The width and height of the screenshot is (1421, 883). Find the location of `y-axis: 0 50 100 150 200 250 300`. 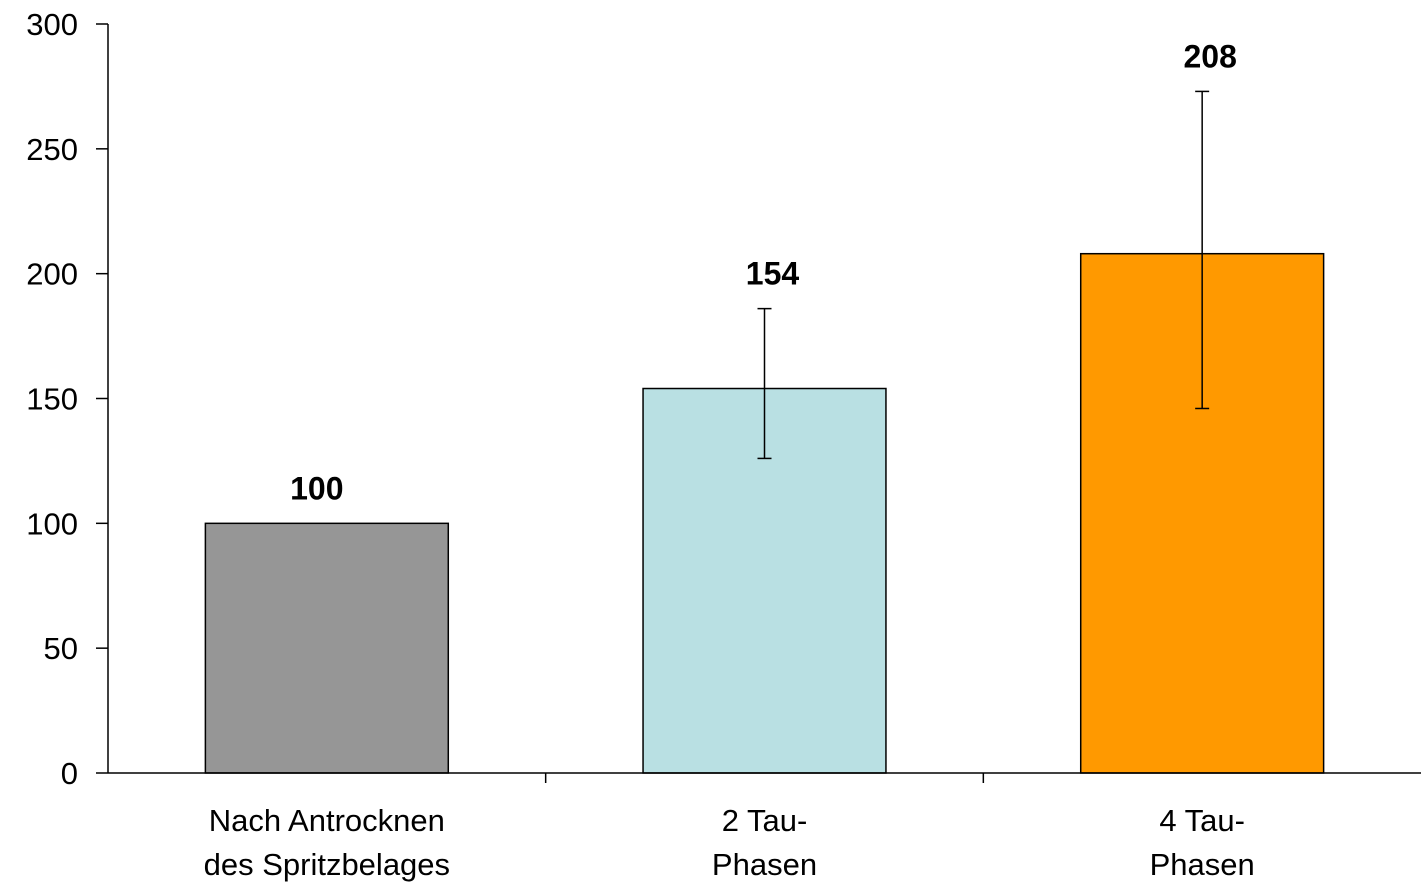

y-axis: 0 50 100 150 200 250 300 is located at coordinates (67, 399).